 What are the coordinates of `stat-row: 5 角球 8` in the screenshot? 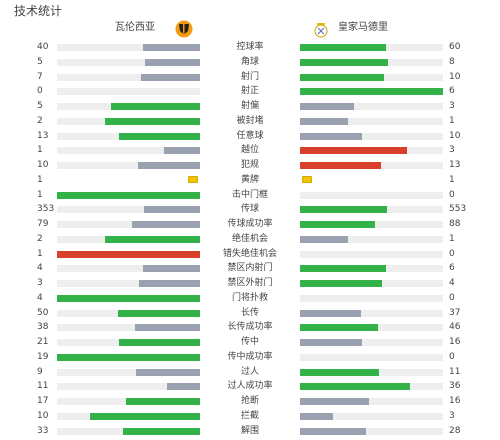 It's located at (250, 62).